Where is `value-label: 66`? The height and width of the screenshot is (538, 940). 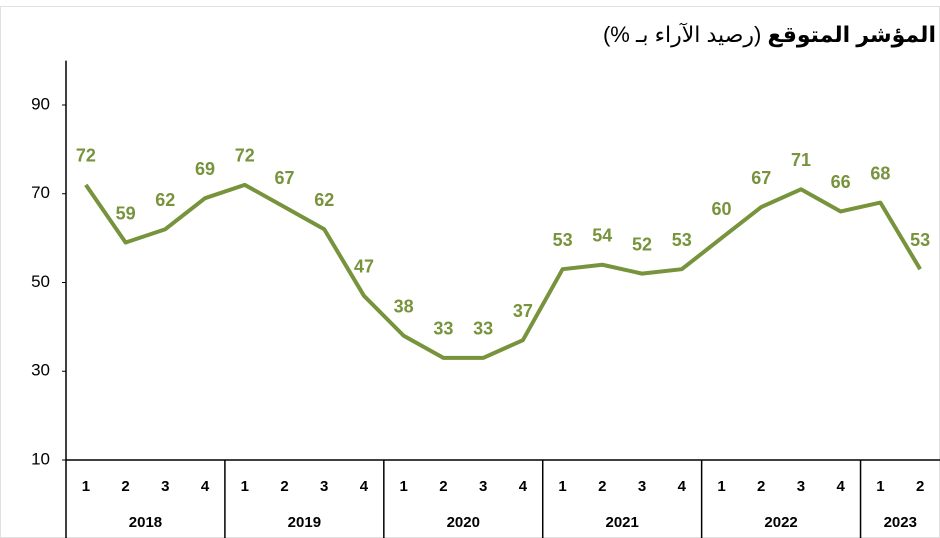 value-label: 66 is located at coordinates (841, 182).